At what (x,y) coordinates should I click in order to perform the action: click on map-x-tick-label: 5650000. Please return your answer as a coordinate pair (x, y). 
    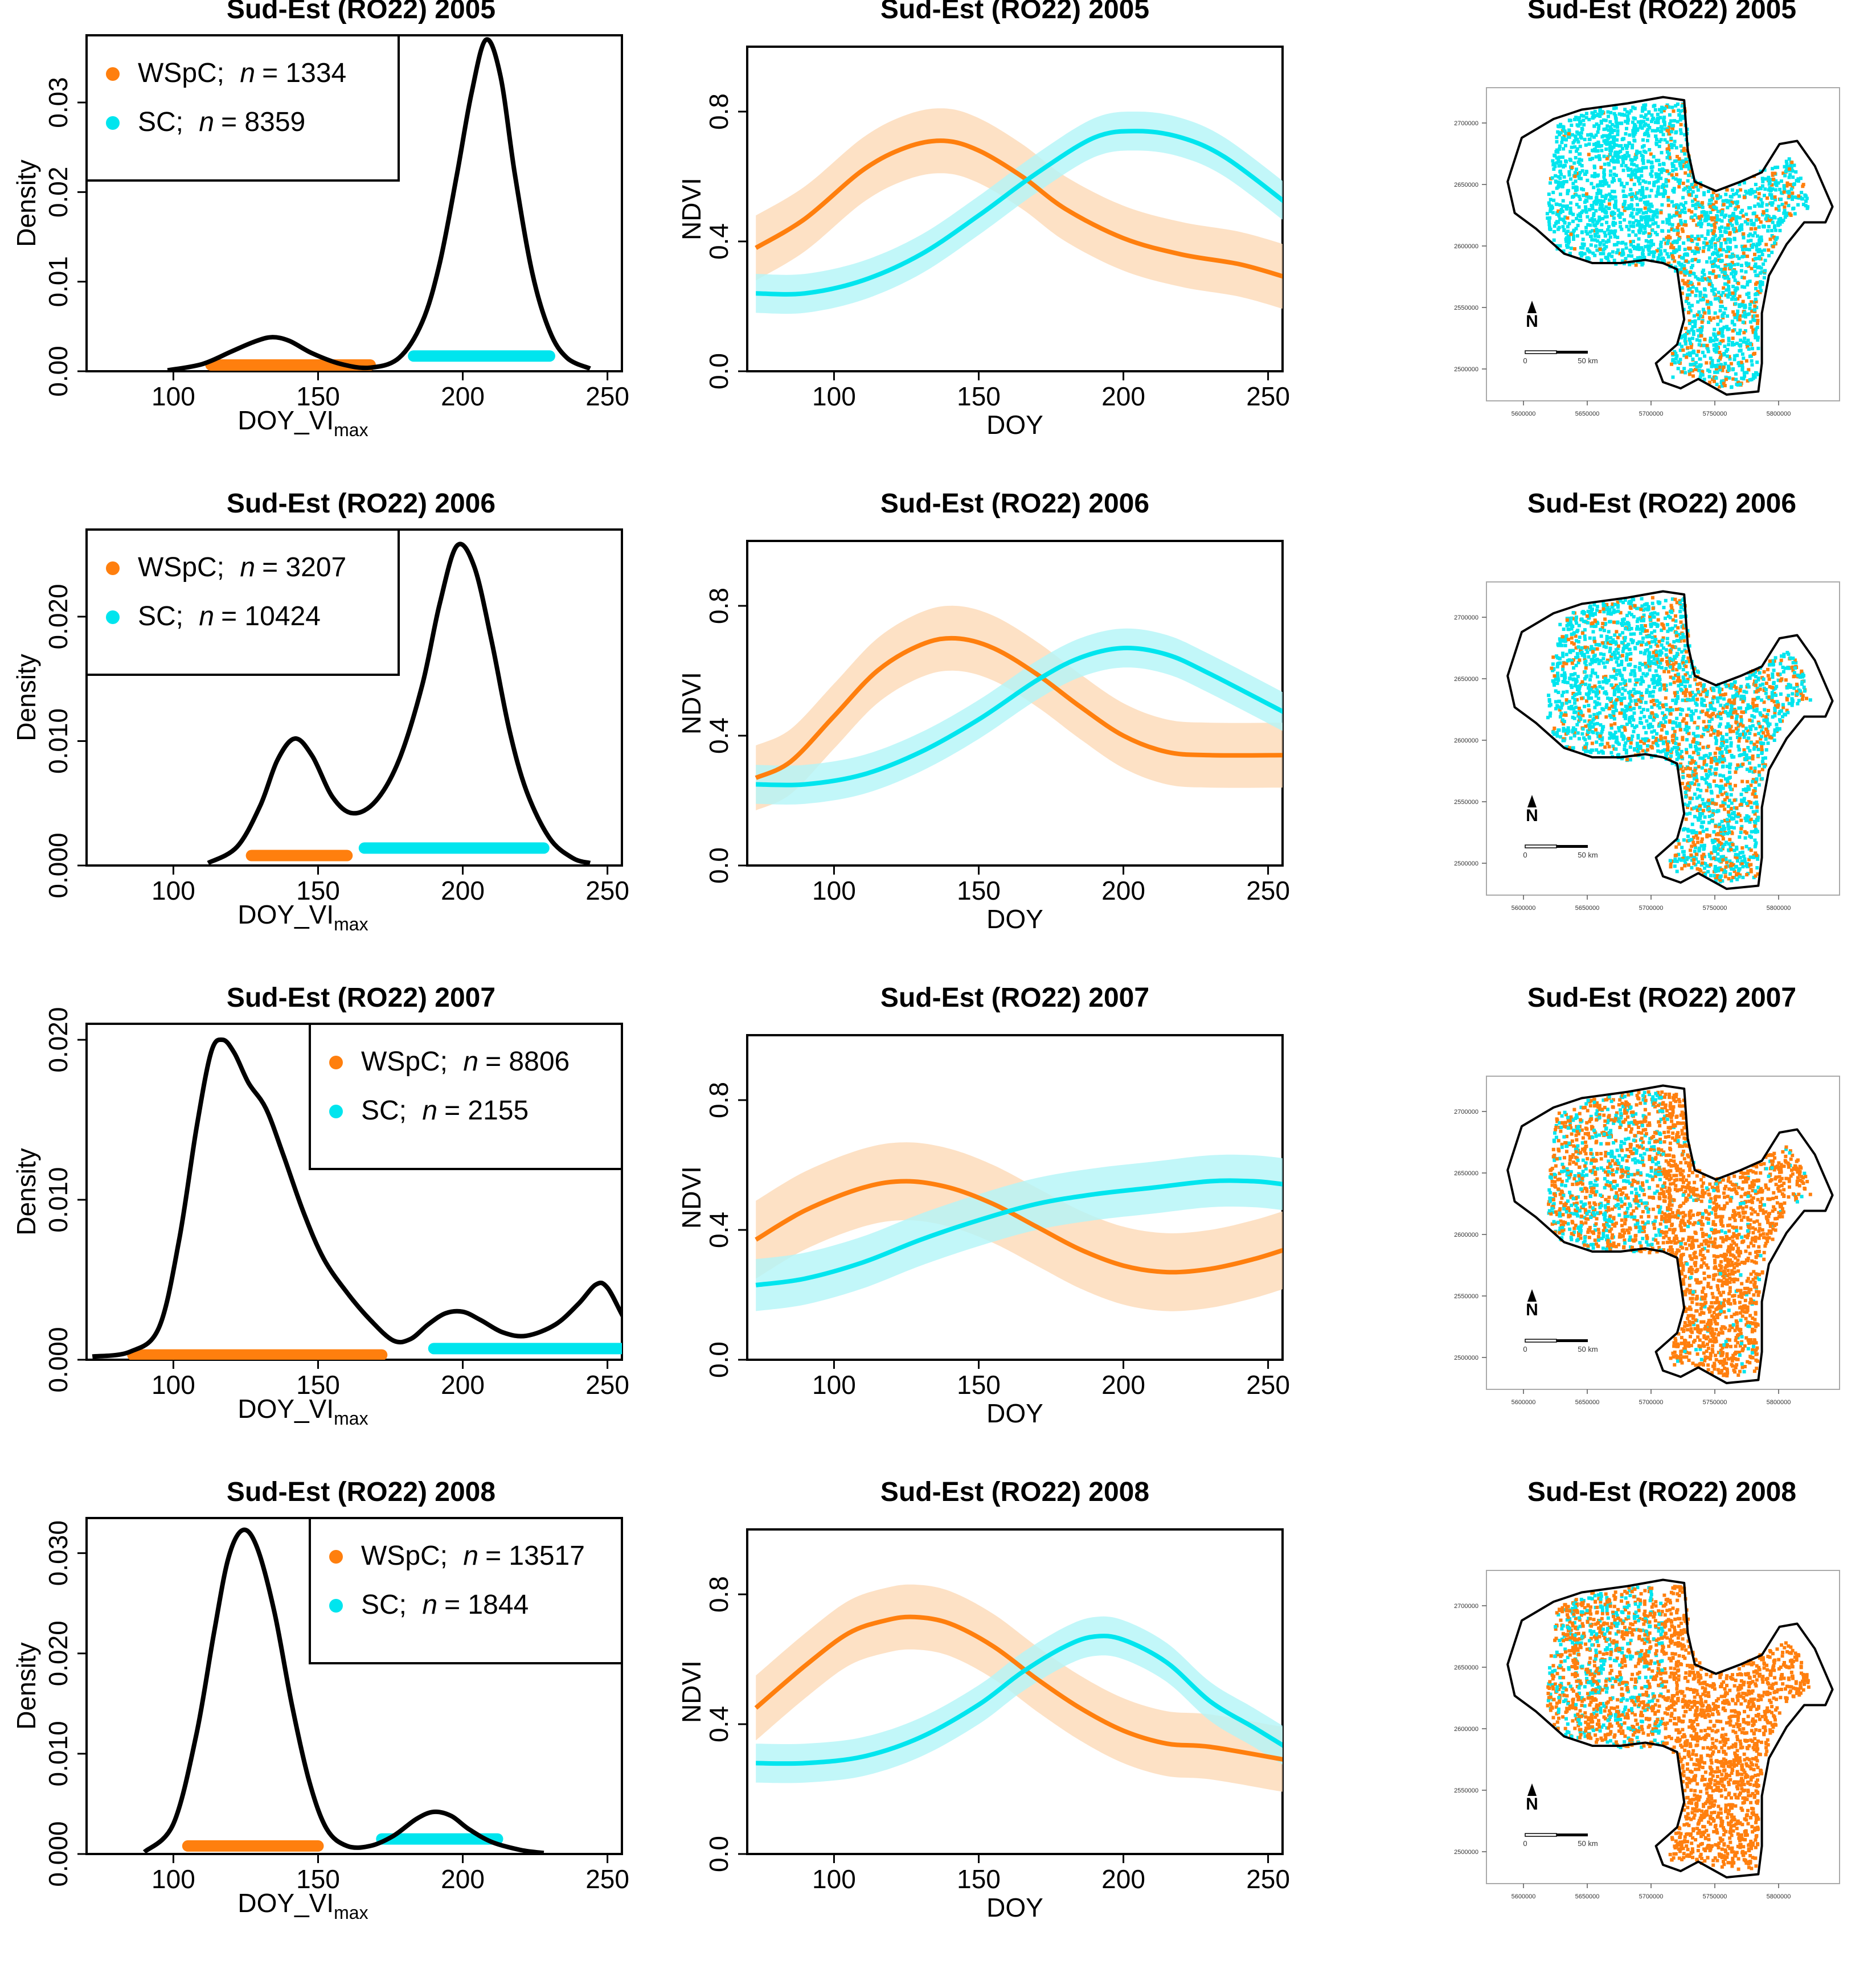
    Looking at the image, I should click on (1587, 414).